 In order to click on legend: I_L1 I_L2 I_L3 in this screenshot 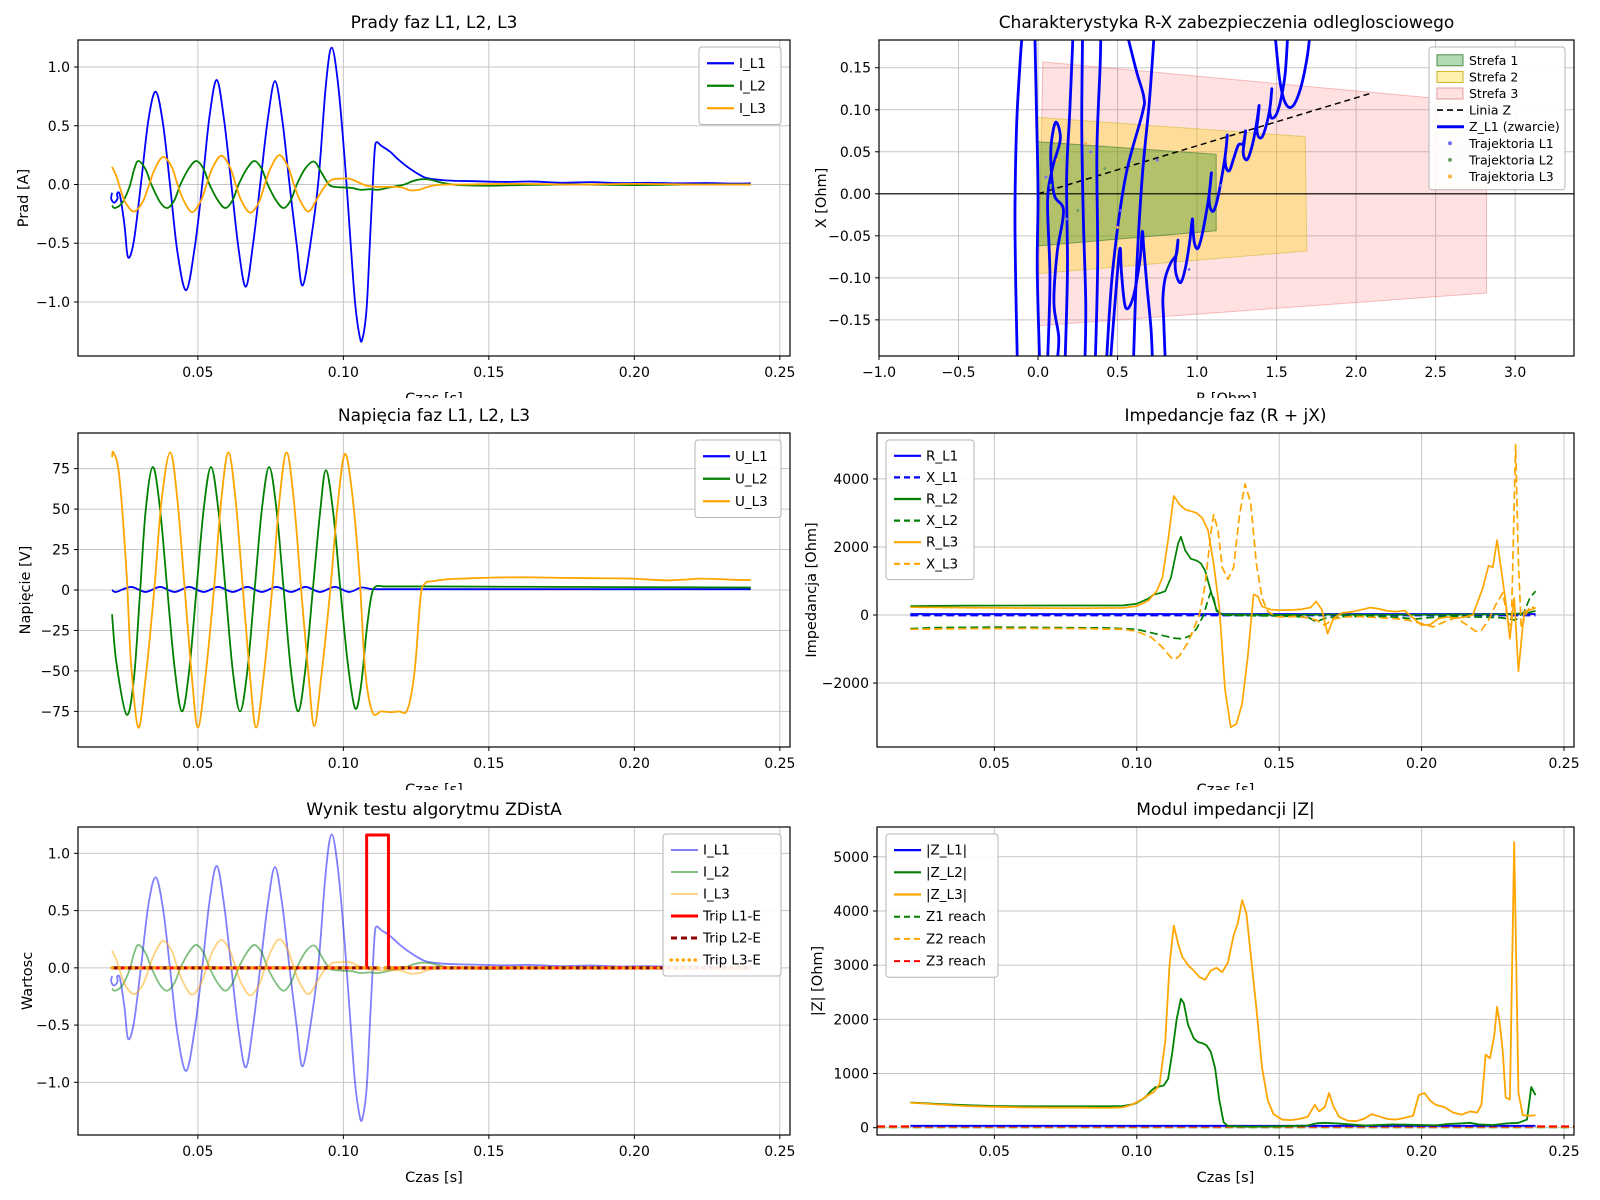, I will do `click(740, 85)`.